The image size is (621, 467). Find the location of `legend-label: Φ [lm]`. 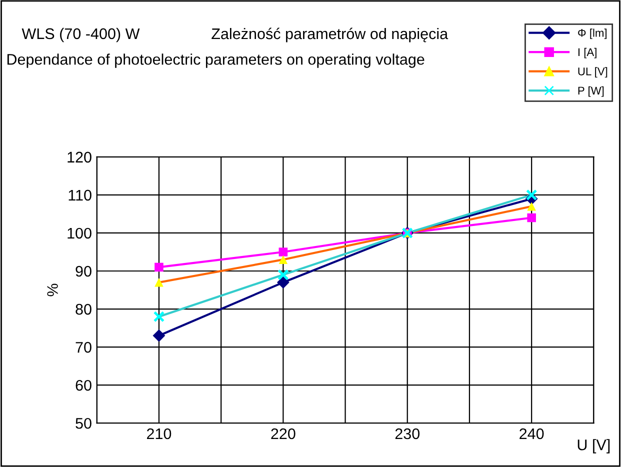

legend-label: Φ [lm] is located at coordinates (592, 34).